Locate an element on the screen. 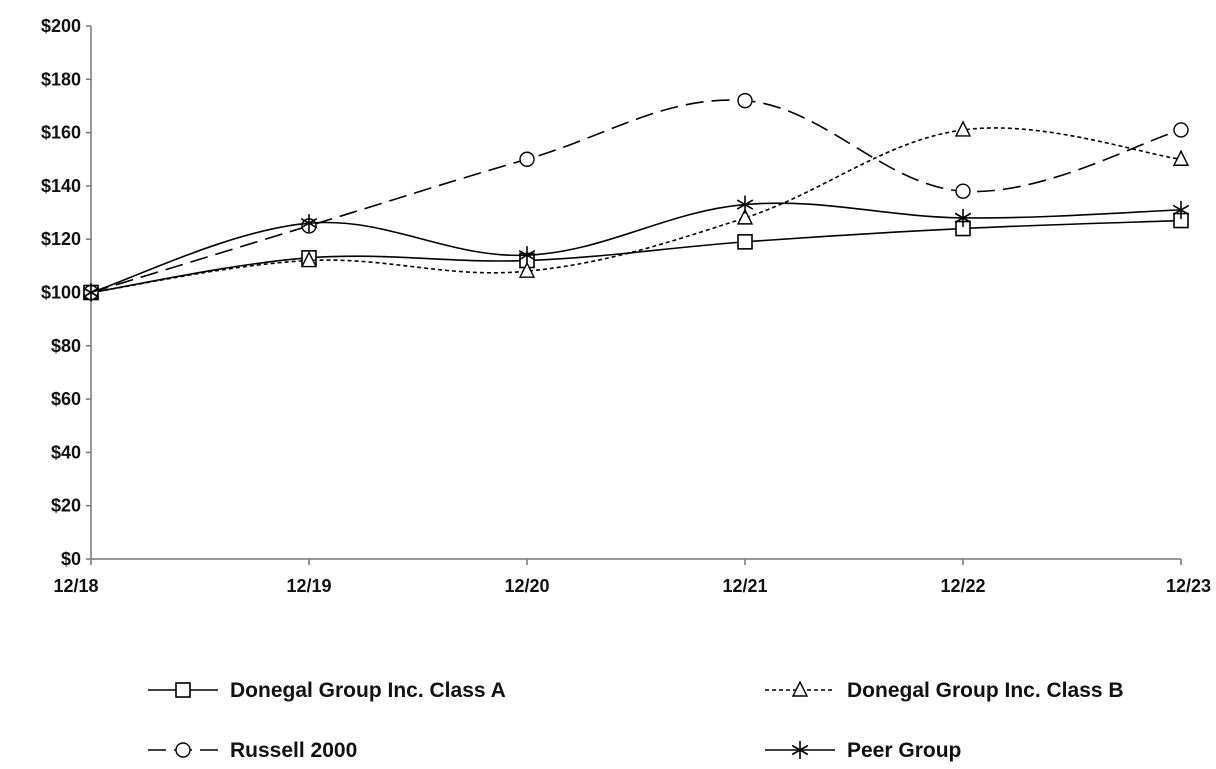  legend-label: Russell 2000 is located at coordinates (293, 750).